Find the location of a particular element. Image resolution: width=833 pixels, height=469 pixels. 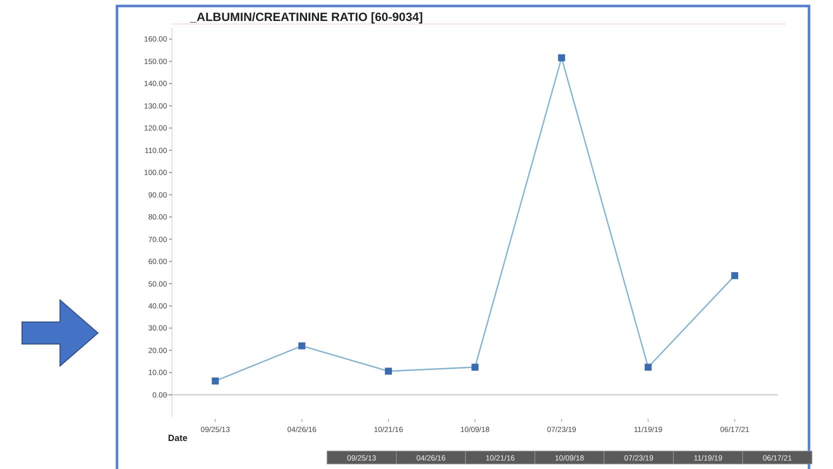

chart-title: _ALBUMIN/CREATININE RATIO [60-9034] is located at coordinates (306, 17).